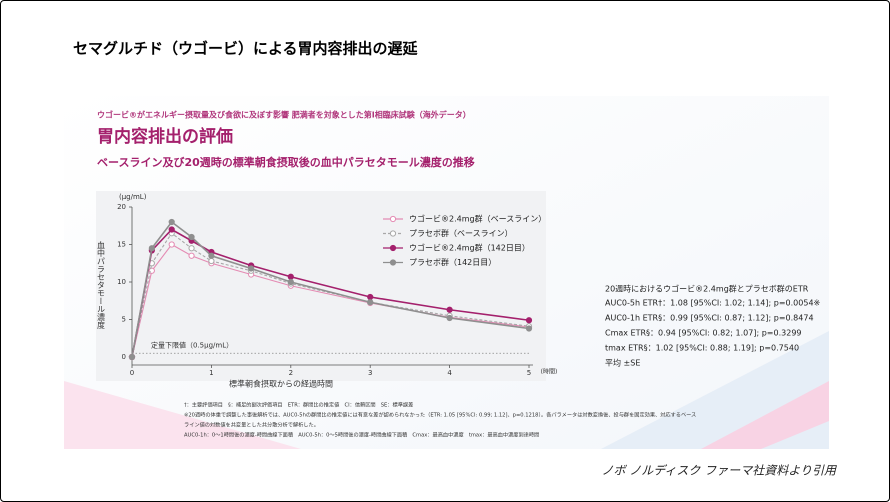 The width and height of the screenshot is (890, 502). I want to click on x-tick-label: 5, so click(529, 373).